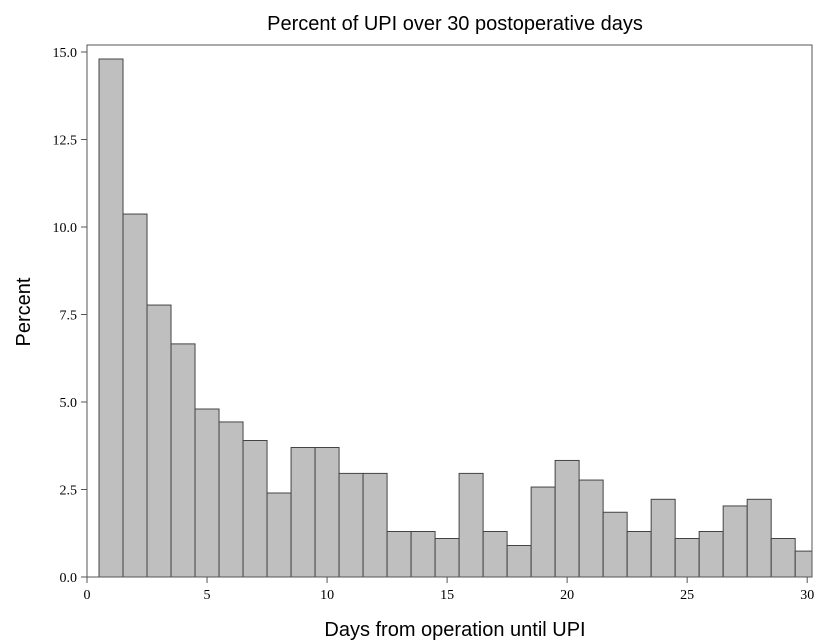  What do you see at coordinates (69, 316) in the screenshot?
I see `y-tick-label: 7.5` at bounding box center [69, 316].